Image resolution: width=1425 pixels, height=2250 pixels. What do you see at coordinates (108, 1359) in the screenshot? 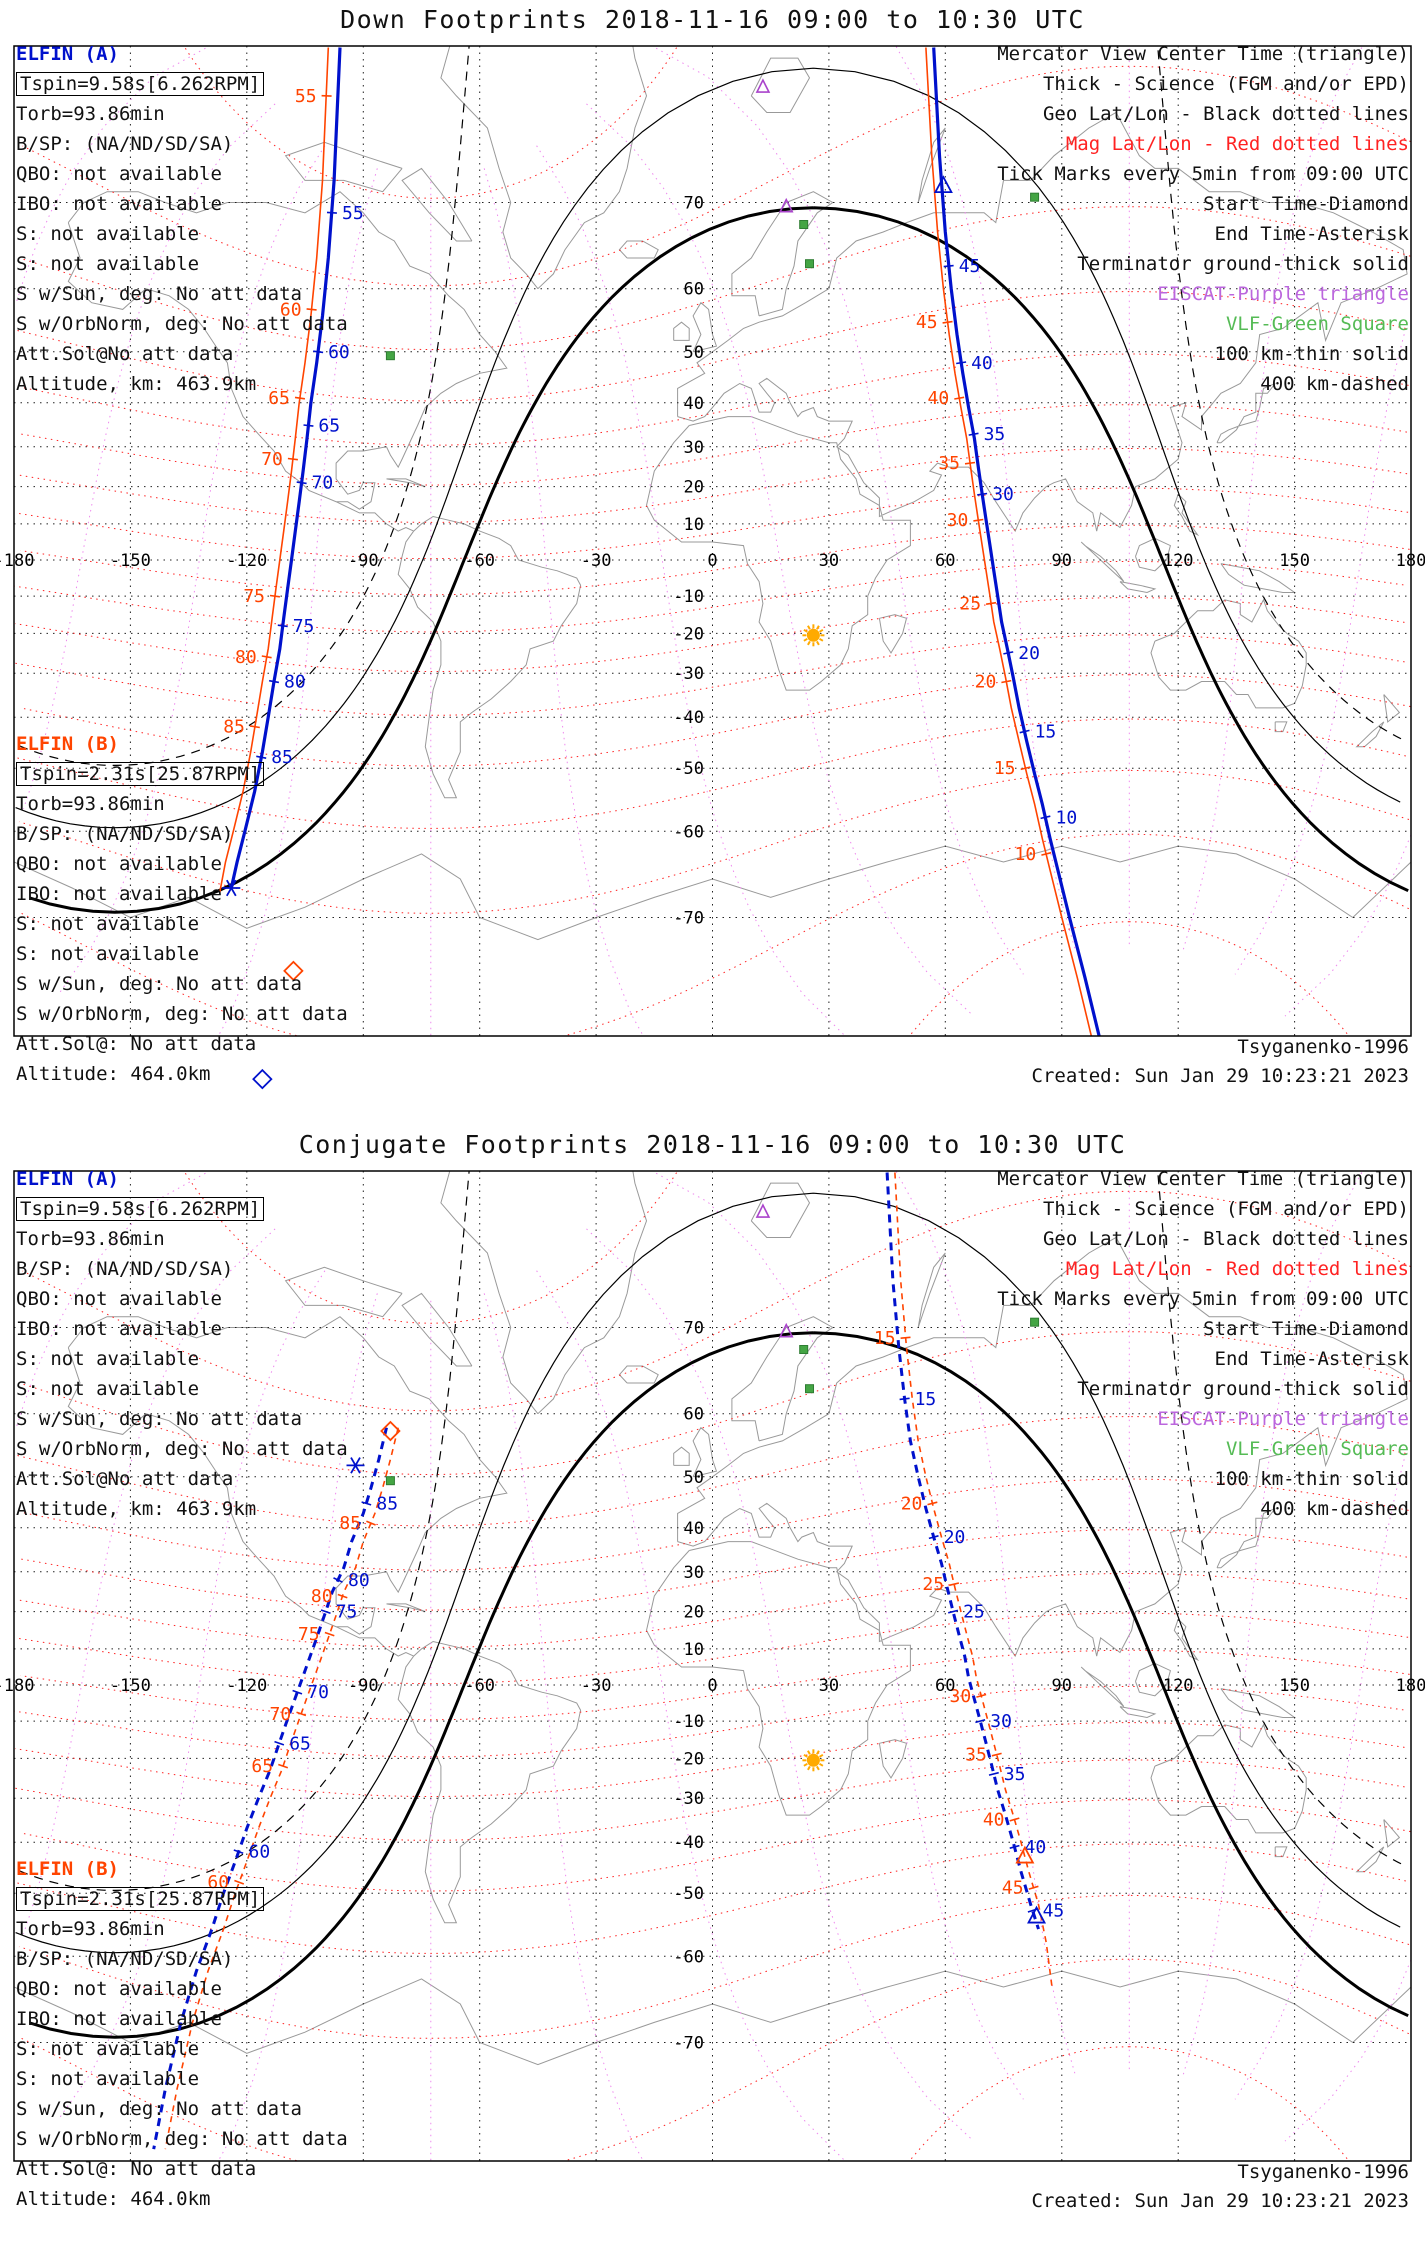
I see `info-line: S: not available` at bounding box center [108, 1359].